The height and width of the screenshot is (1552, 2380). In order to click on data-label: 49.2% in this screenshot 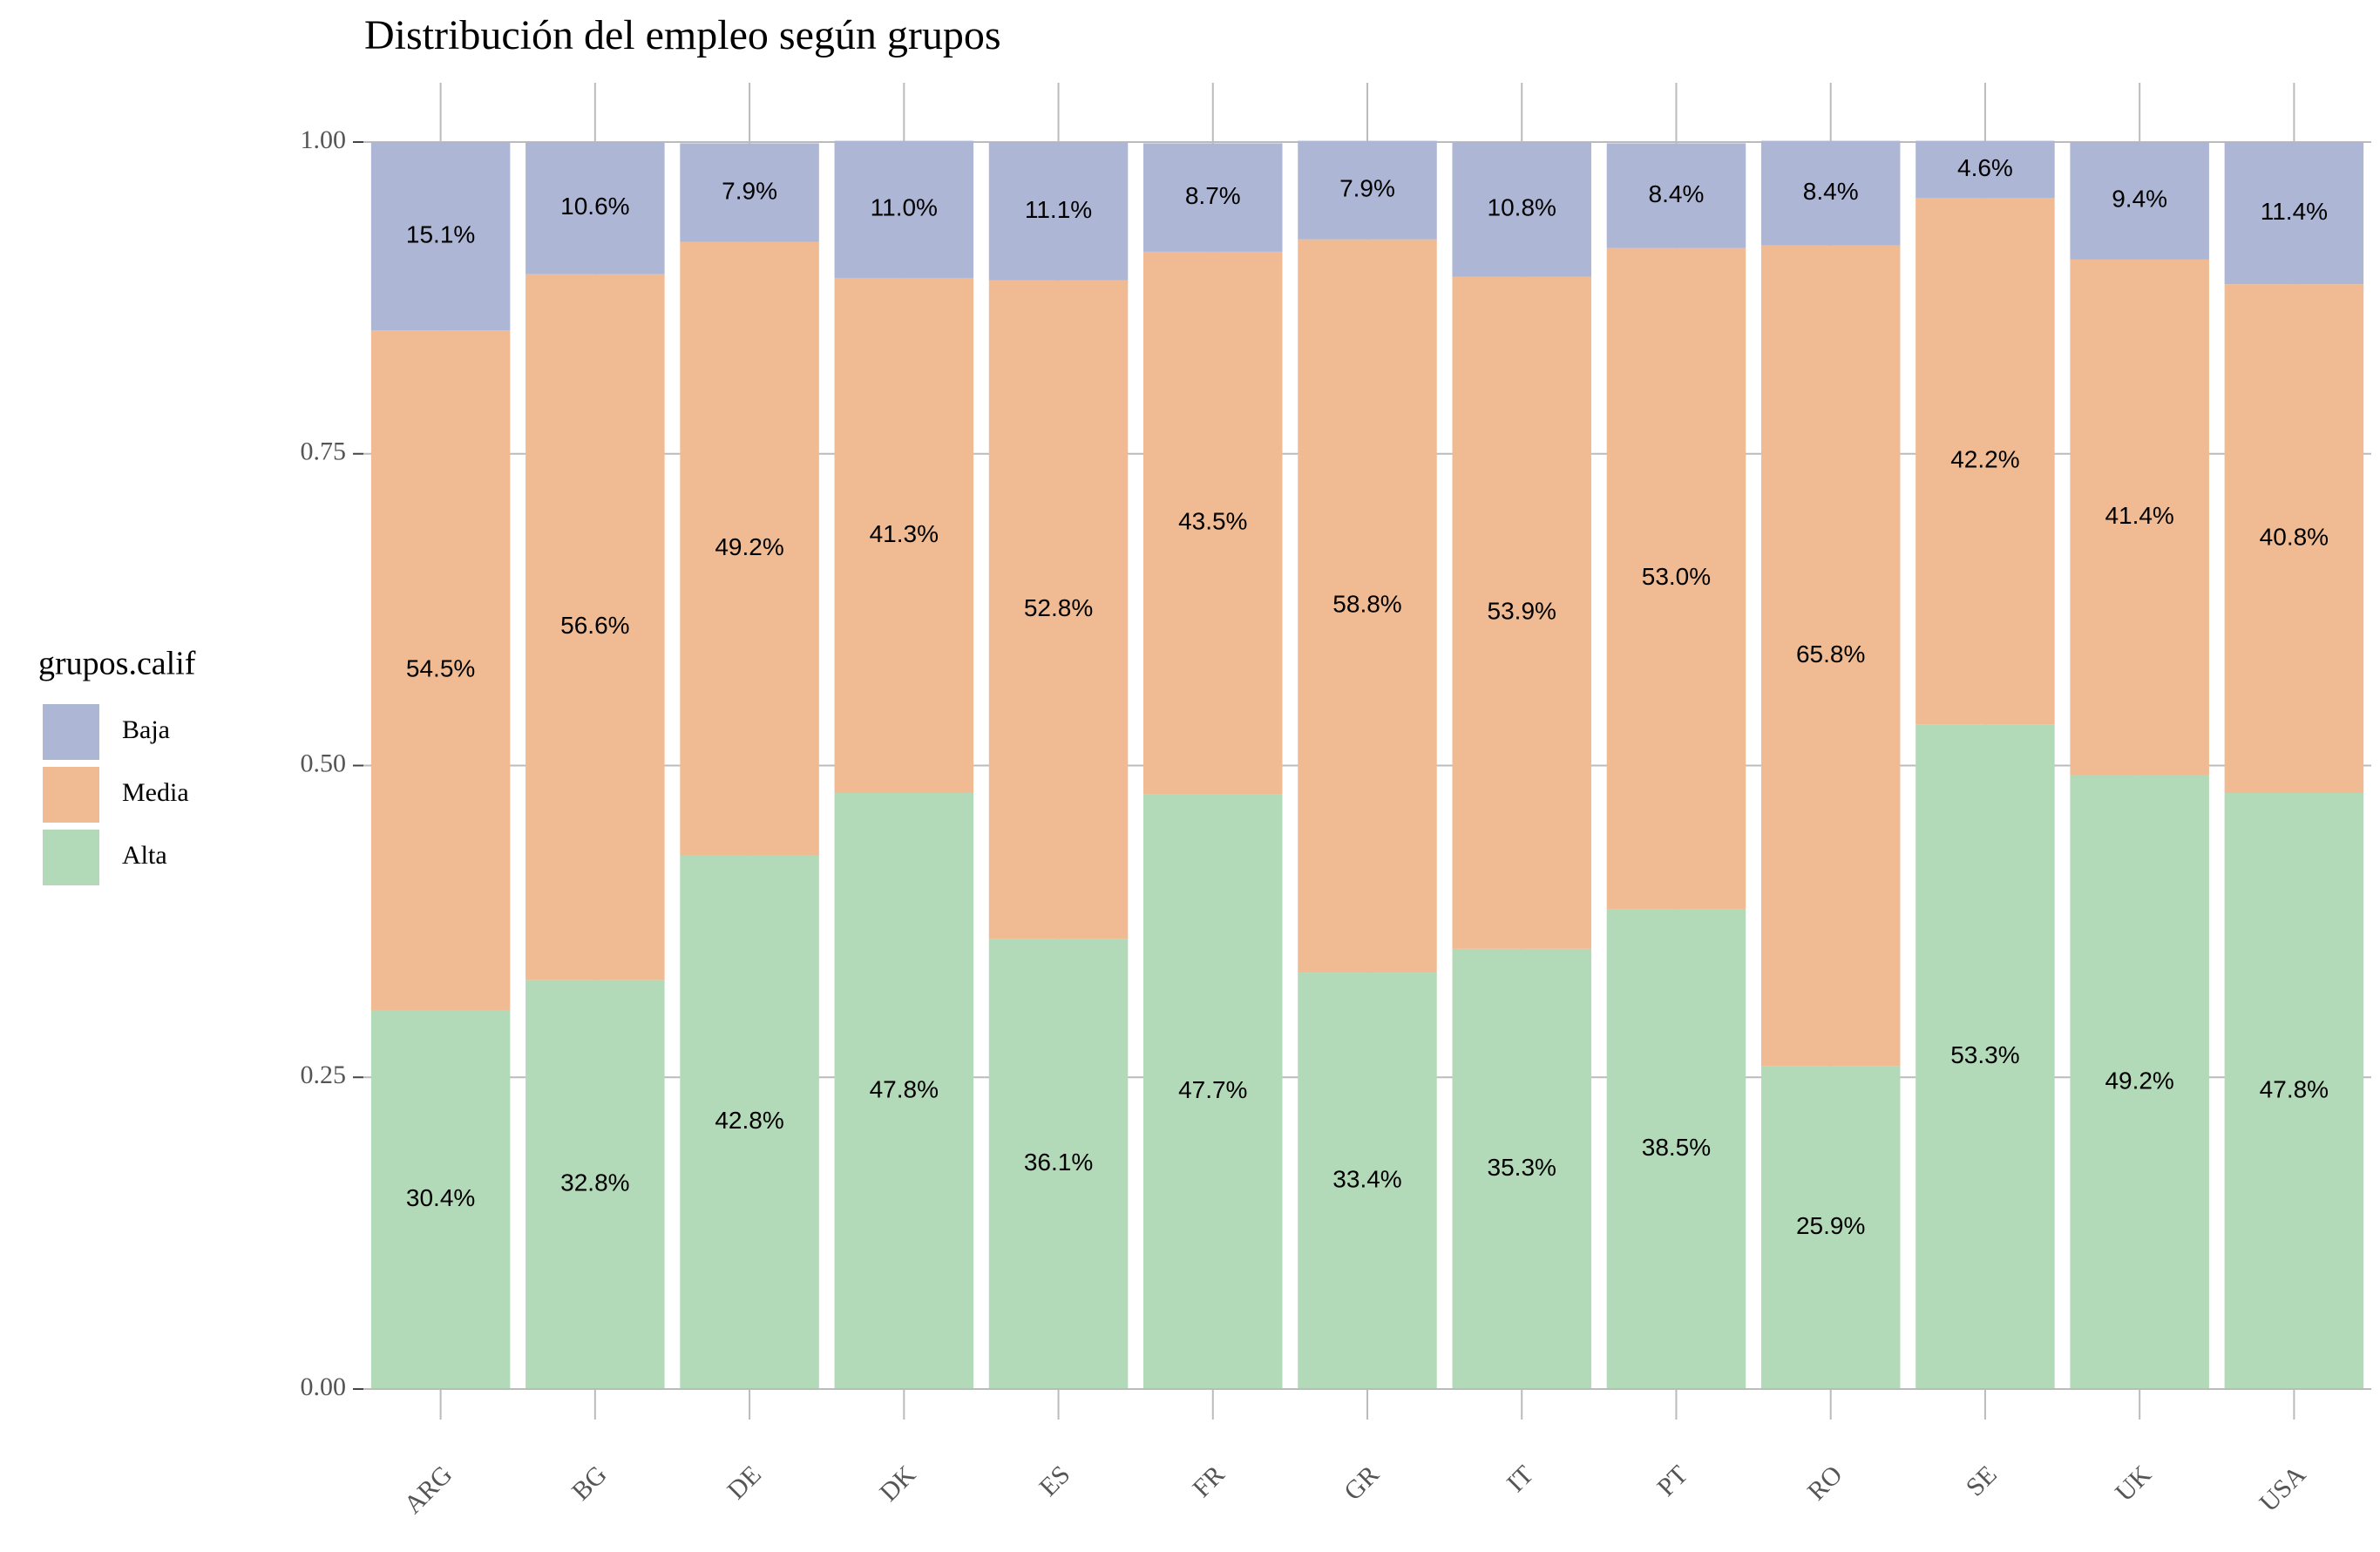, I will do `click(749, 546)`.